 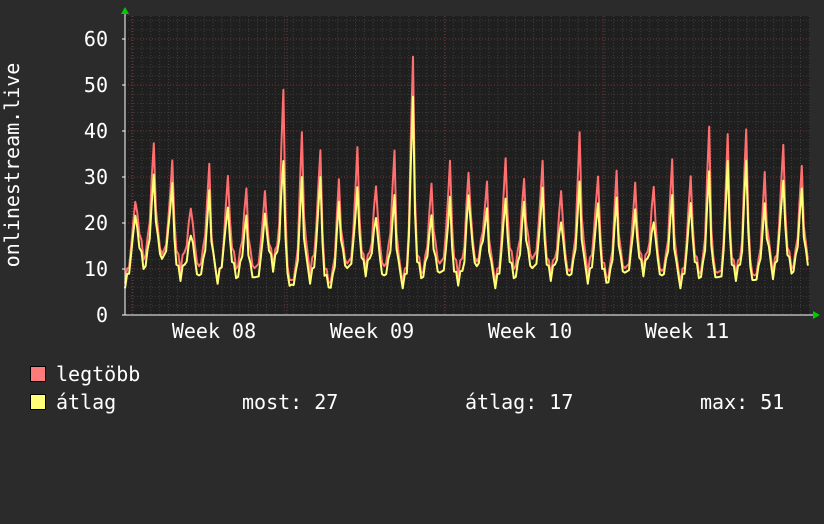 I want to click on stat-now: most: 27, so click(x=290, y=402).